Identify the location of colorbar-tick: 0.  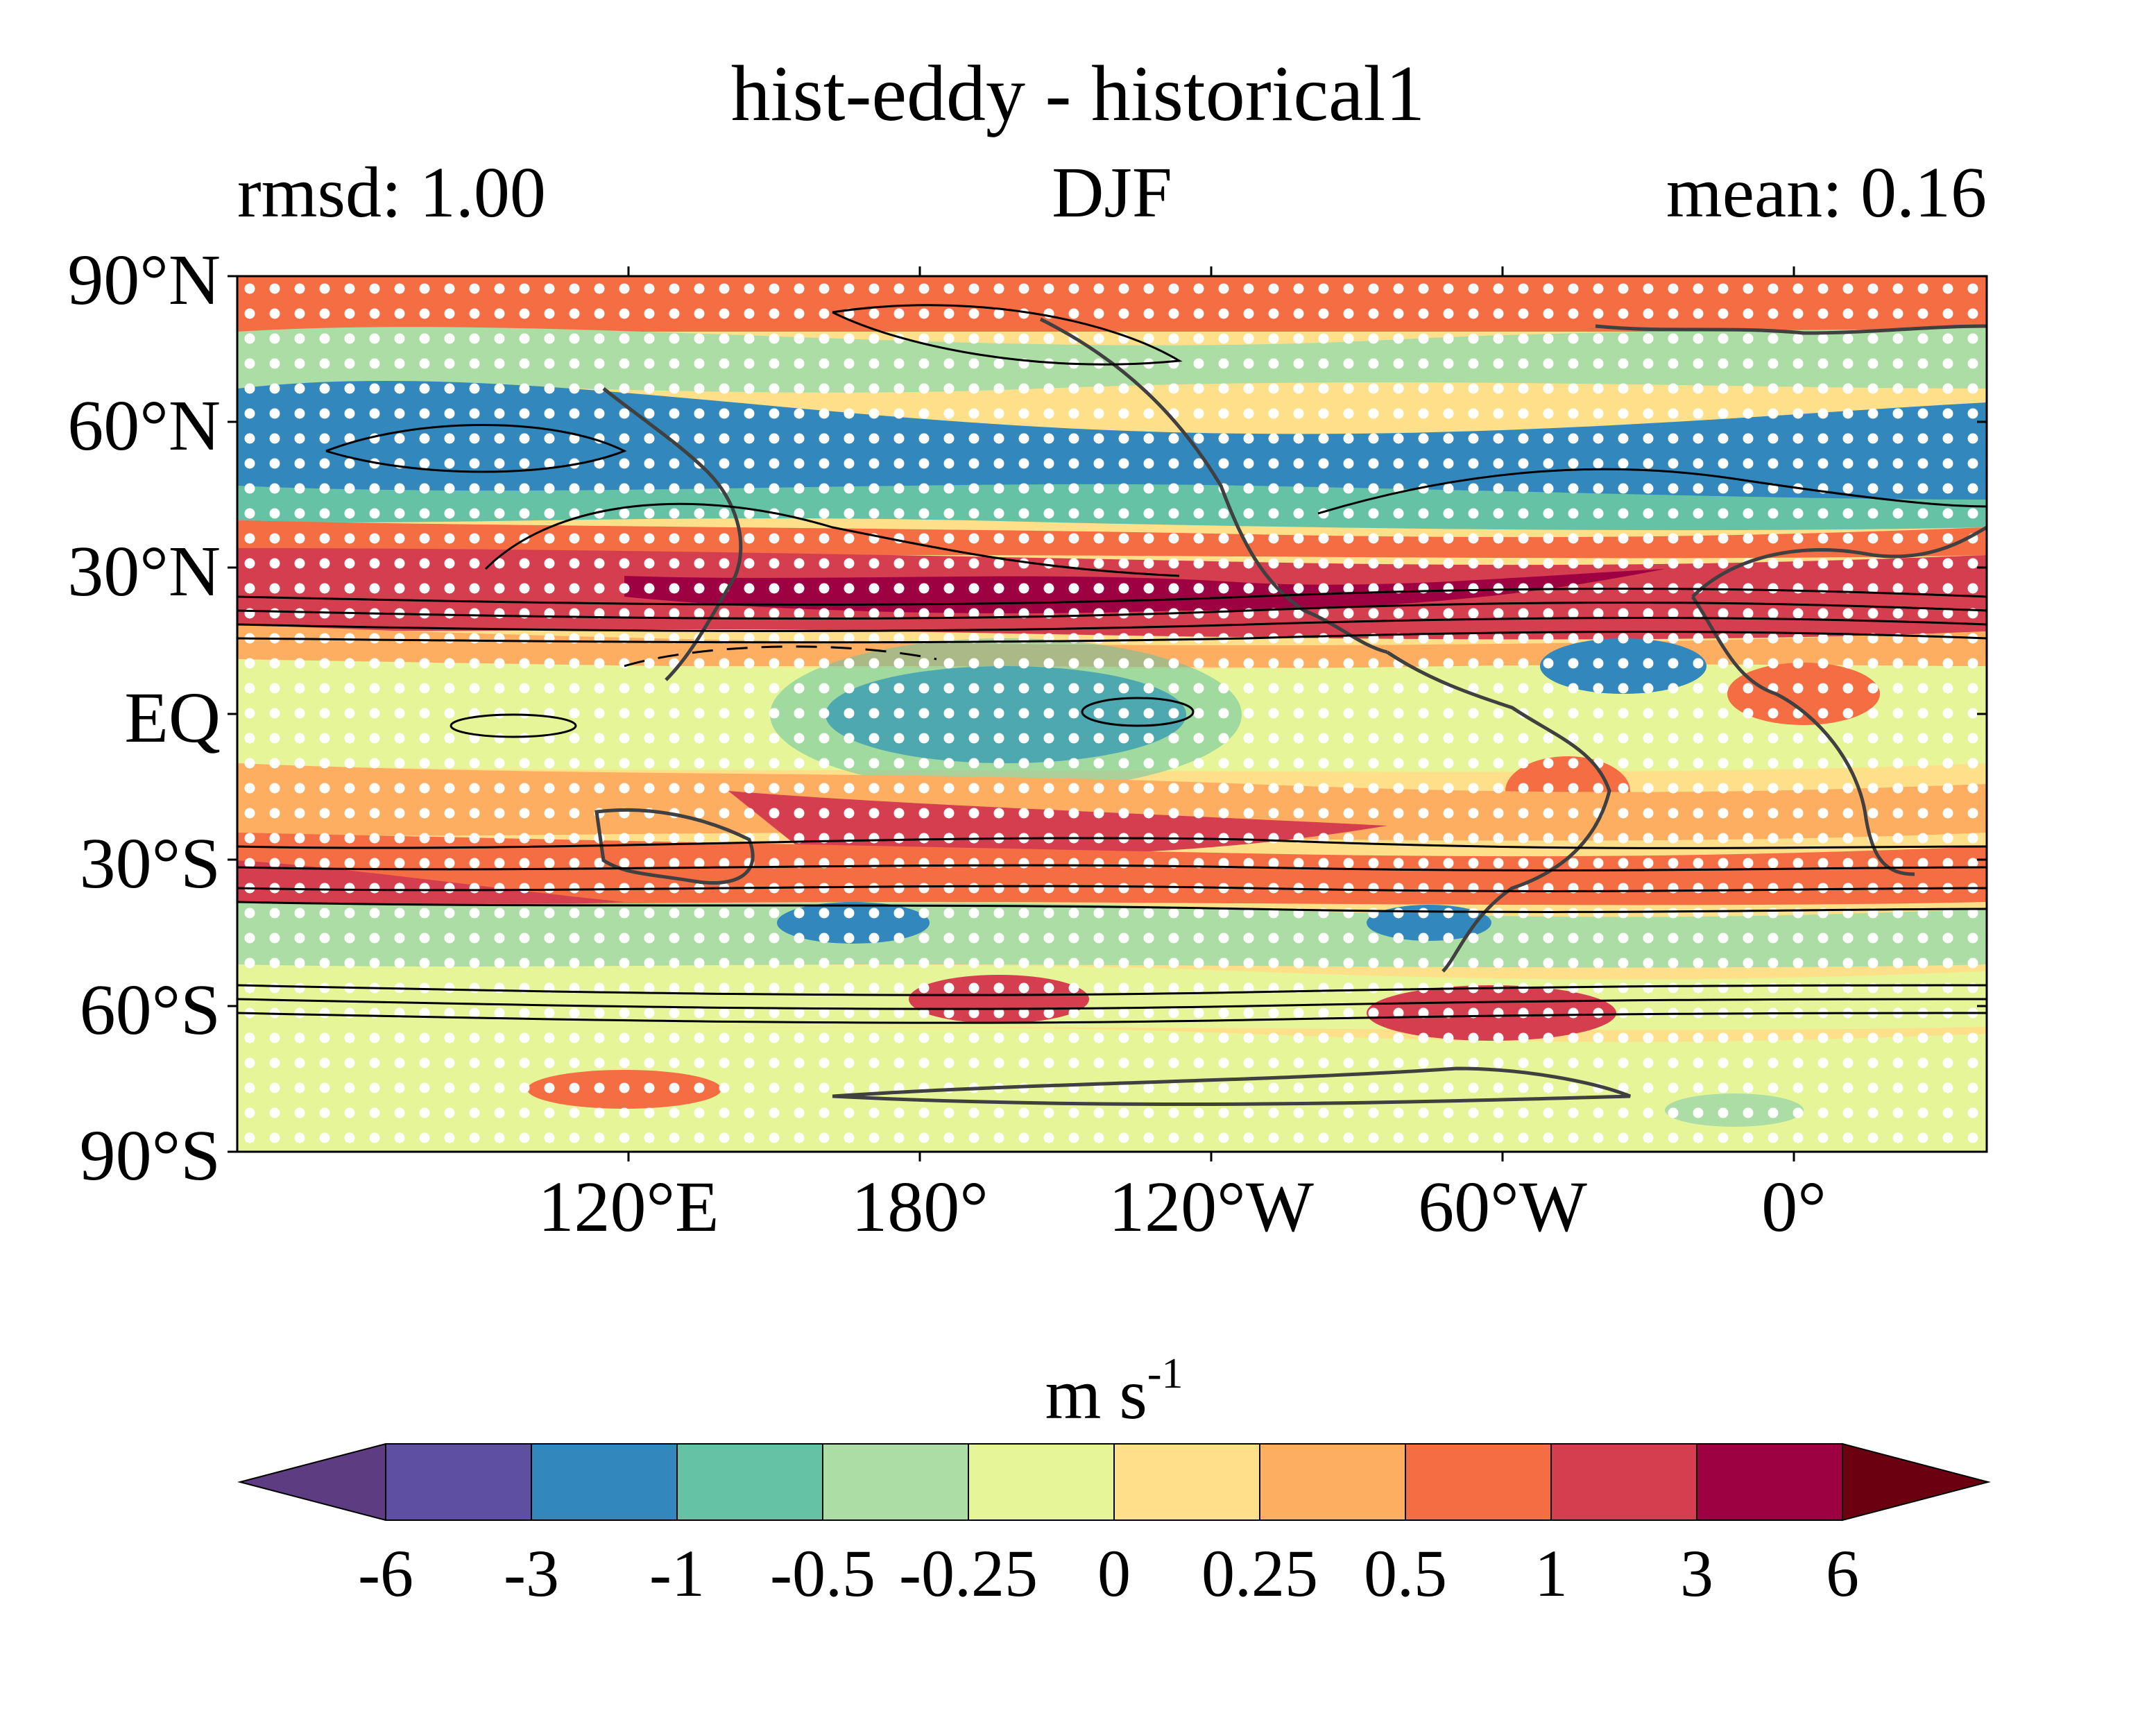
(1114, 1573).